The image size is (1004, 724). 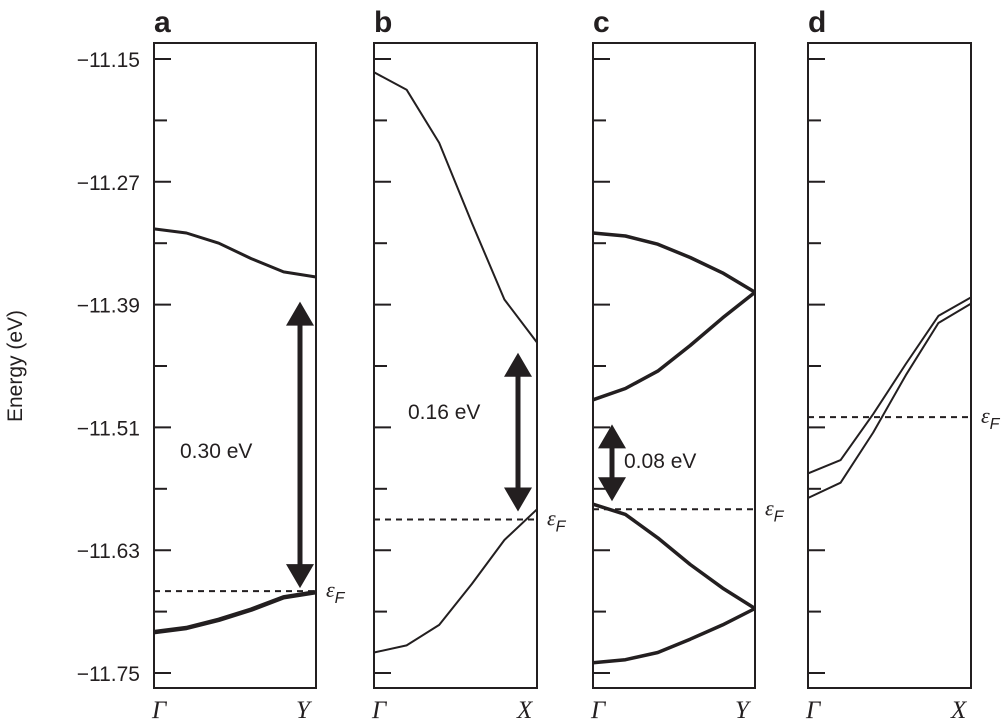 I want to click on panel-label: c, so click(x=601, y=22).